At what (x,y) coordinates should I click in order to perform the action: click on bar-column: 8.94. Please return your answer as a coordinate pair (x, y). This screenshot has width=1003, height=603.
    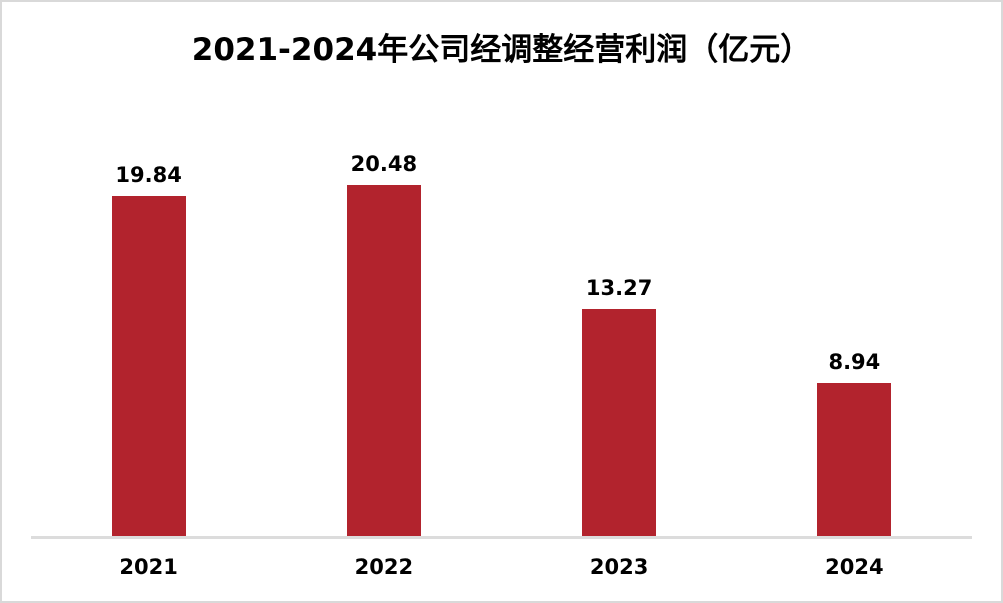
    Looking at the image, I should click on (854, 442).